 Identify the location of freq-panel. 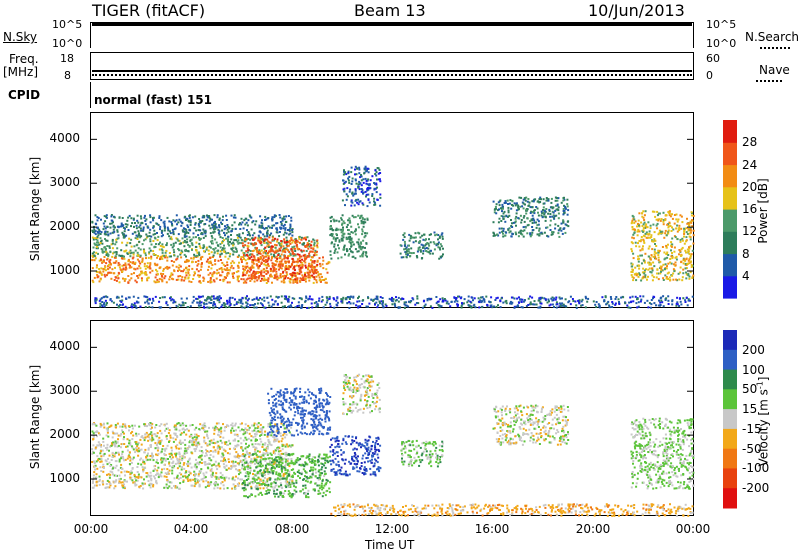
(392, 66).